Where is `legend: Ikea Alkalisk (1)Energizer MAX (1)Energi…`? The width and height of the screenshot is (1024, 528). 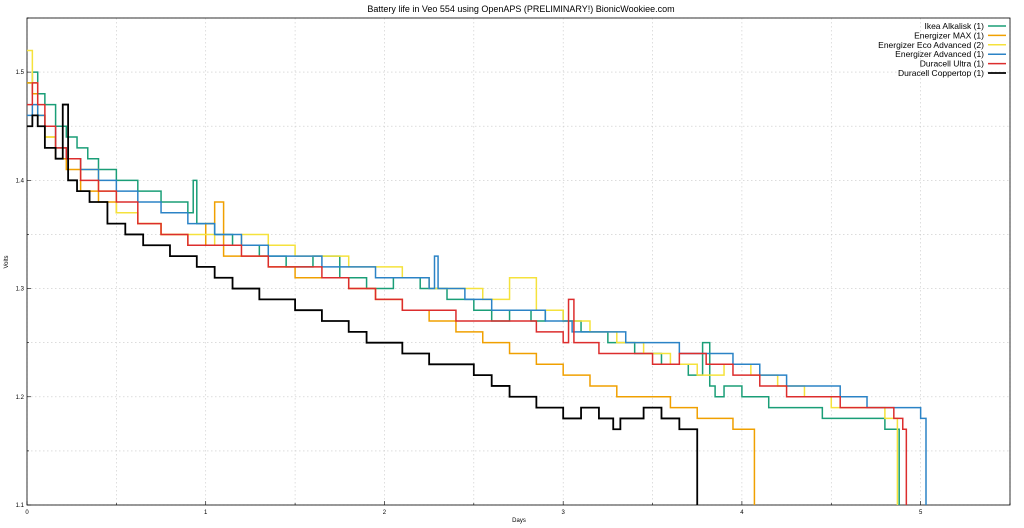 legend: Ikea Alkalisk (1)Energizer MAX (1)Energi… is located at coordinates (942, 49).